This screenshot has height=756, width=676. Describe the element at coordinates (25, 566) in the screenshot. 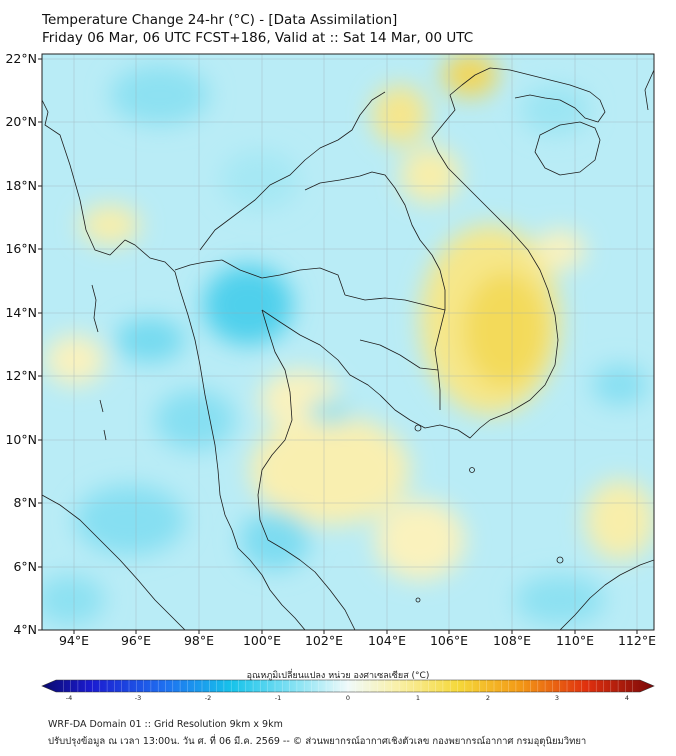

I see `lat-label: 6°N` at that location.